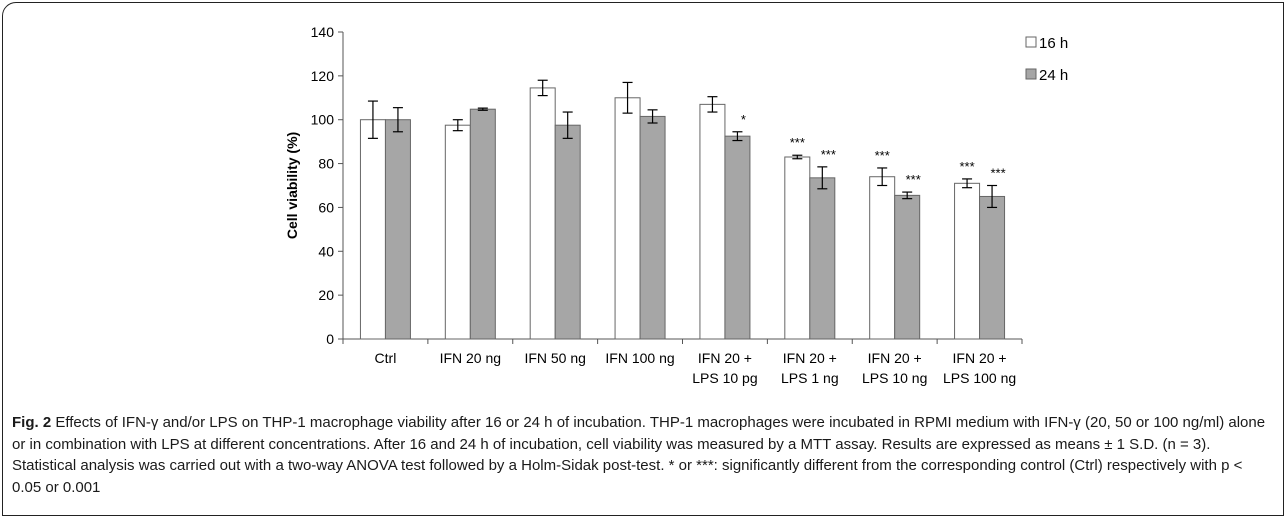  Describe the element at coordinates (326, 295) in the screenshot. I see `y-tick-label: 20` at that location.